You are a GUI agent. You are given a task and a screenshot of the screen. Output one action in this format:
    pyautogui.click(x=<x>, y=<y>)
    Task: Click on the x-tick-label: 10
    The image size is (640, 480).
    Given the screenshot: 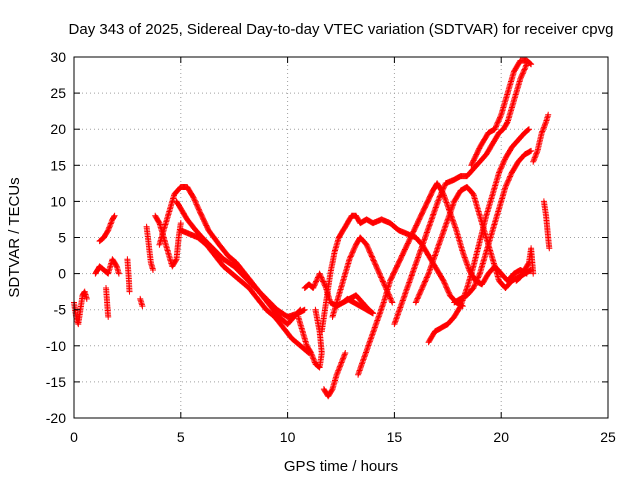 What is the action you would take?
    pyautogui.click(x=288, y=437)
    